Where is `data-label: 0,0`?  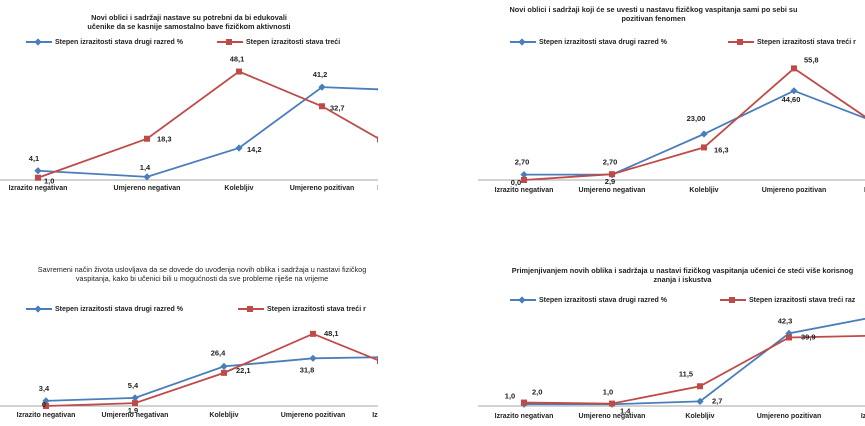 data-label: 0,0 is located at coordinates (516, 182).